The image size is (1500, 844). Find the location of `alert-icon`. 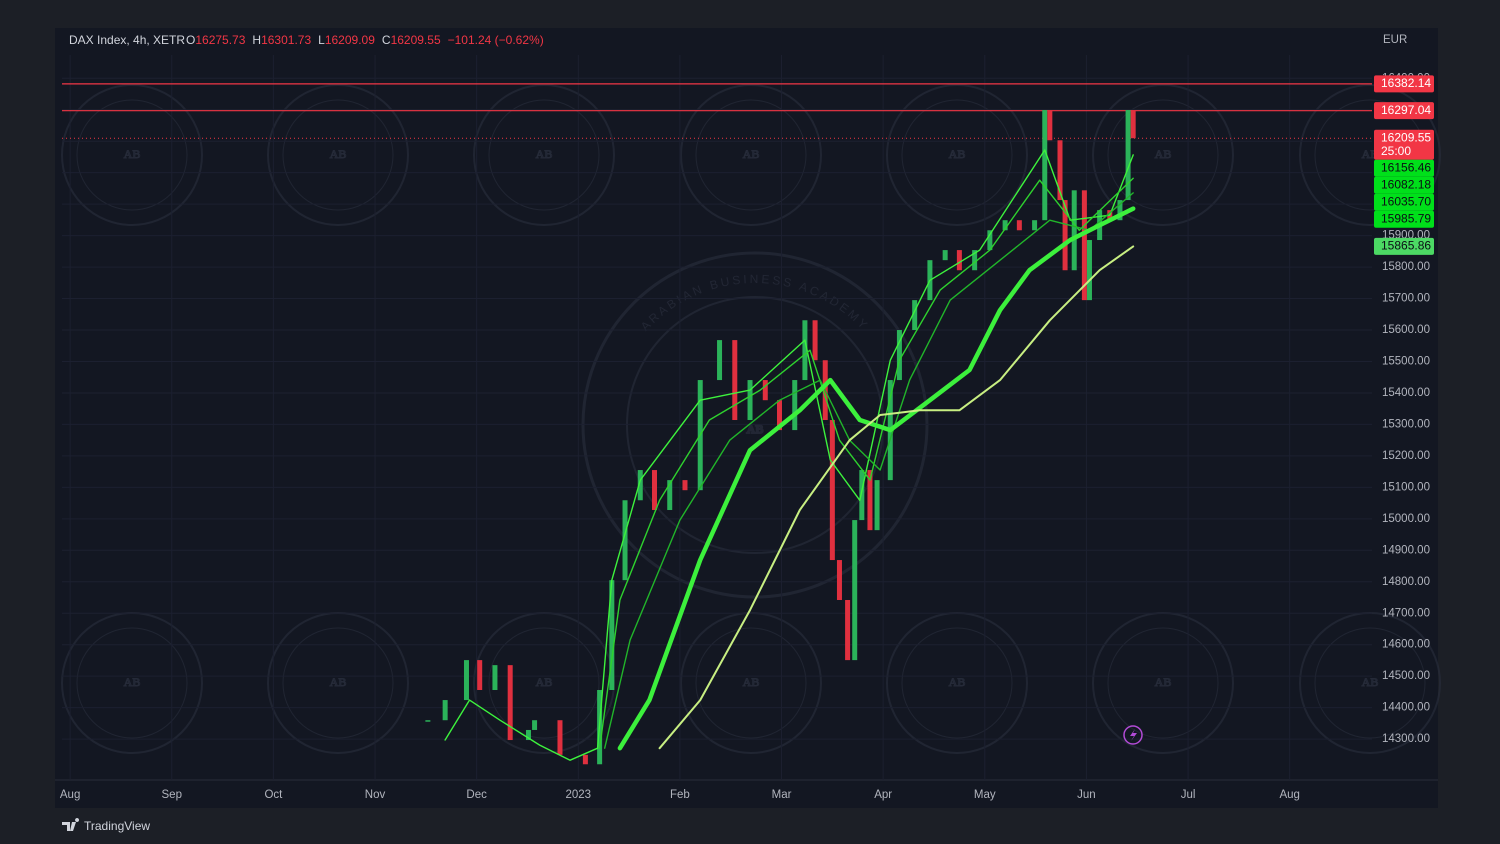

alert-icon is located at coordinates (1133, 735).